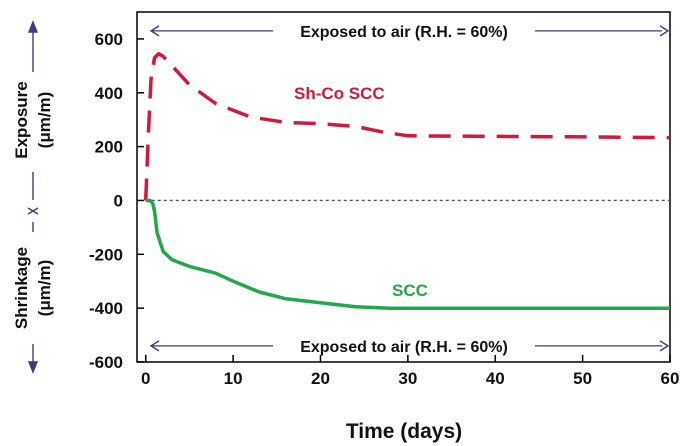 This screenshot has width=683, height=446. I want to click on y-axis-label-shrinkage-unit: (μm/m), so click(44, 288).